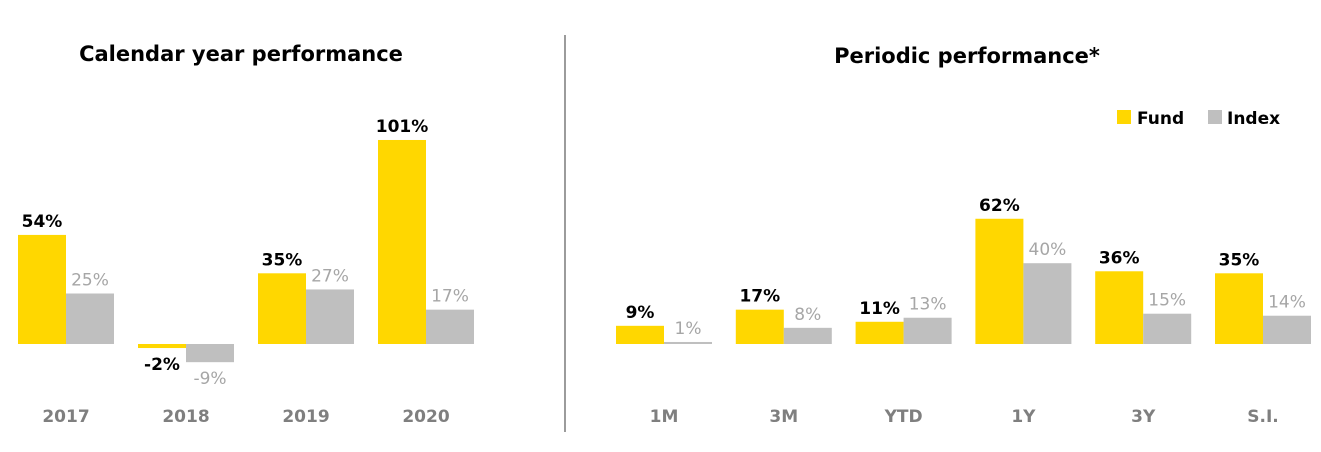  Describe the element at coordinates (640, 313) in the screenshot. I see `data-label-fund-1m: 9%` at that location.